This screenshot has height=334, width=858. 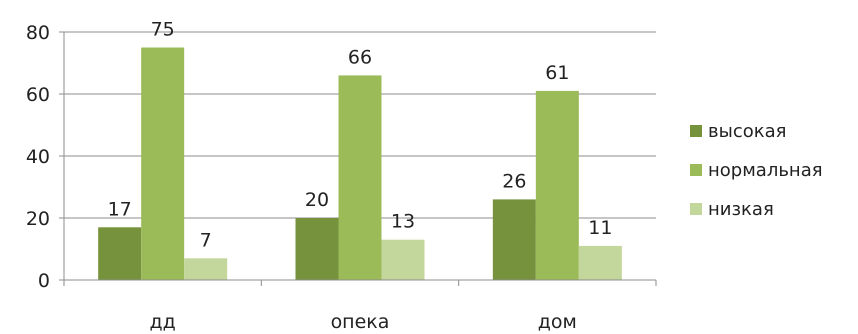 What do you see at coordinates (38, 33) in the screenshot?
I see `y-tick-label: 80` at bounding box center [38, 33].